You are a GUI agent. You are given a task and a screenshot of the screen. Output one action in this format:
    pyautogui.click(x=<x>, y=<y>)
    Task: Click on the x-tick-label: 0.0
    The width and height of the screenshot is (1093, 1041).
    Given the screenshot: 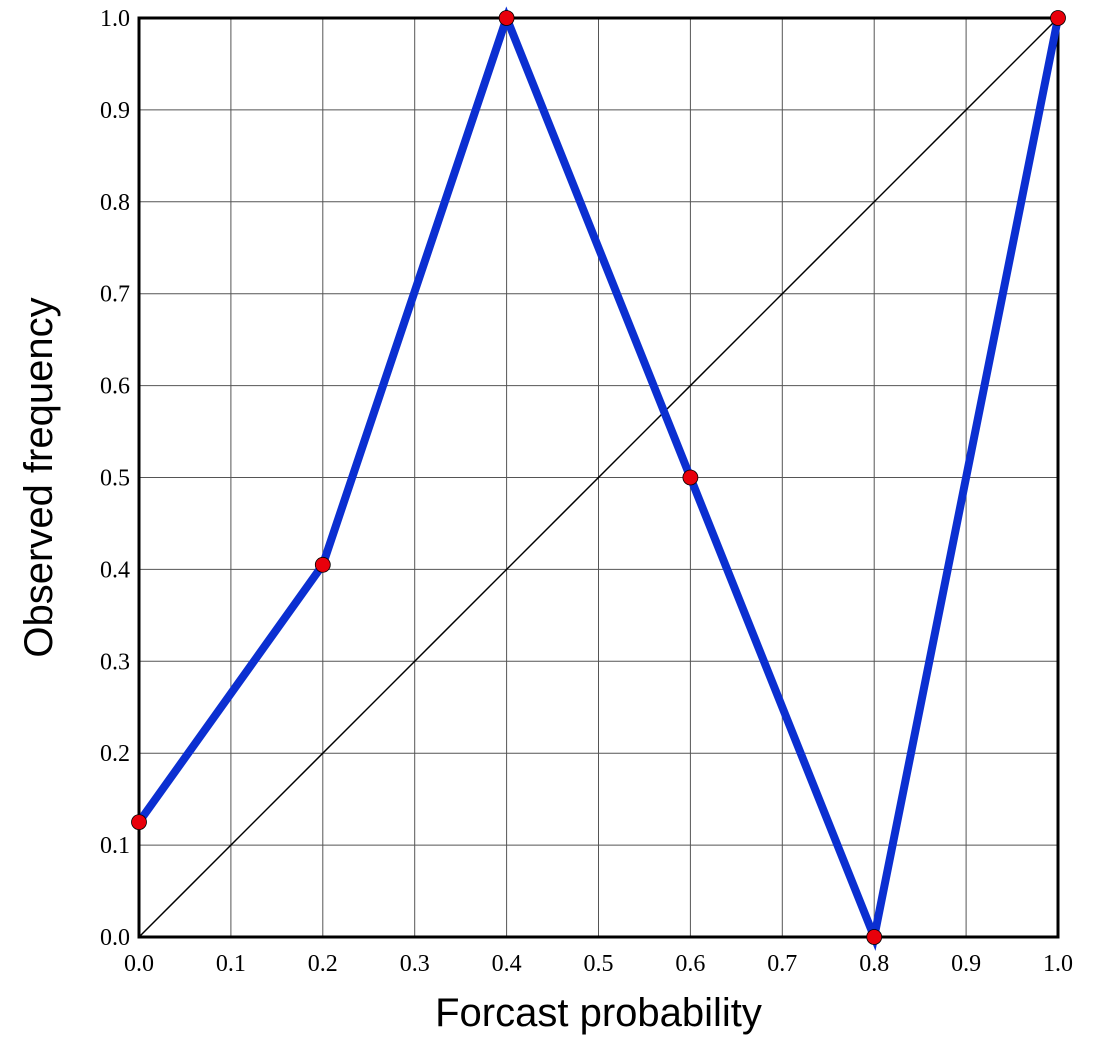 What is the action you would take?
    pyautogui.click(x=139, y=964)
    